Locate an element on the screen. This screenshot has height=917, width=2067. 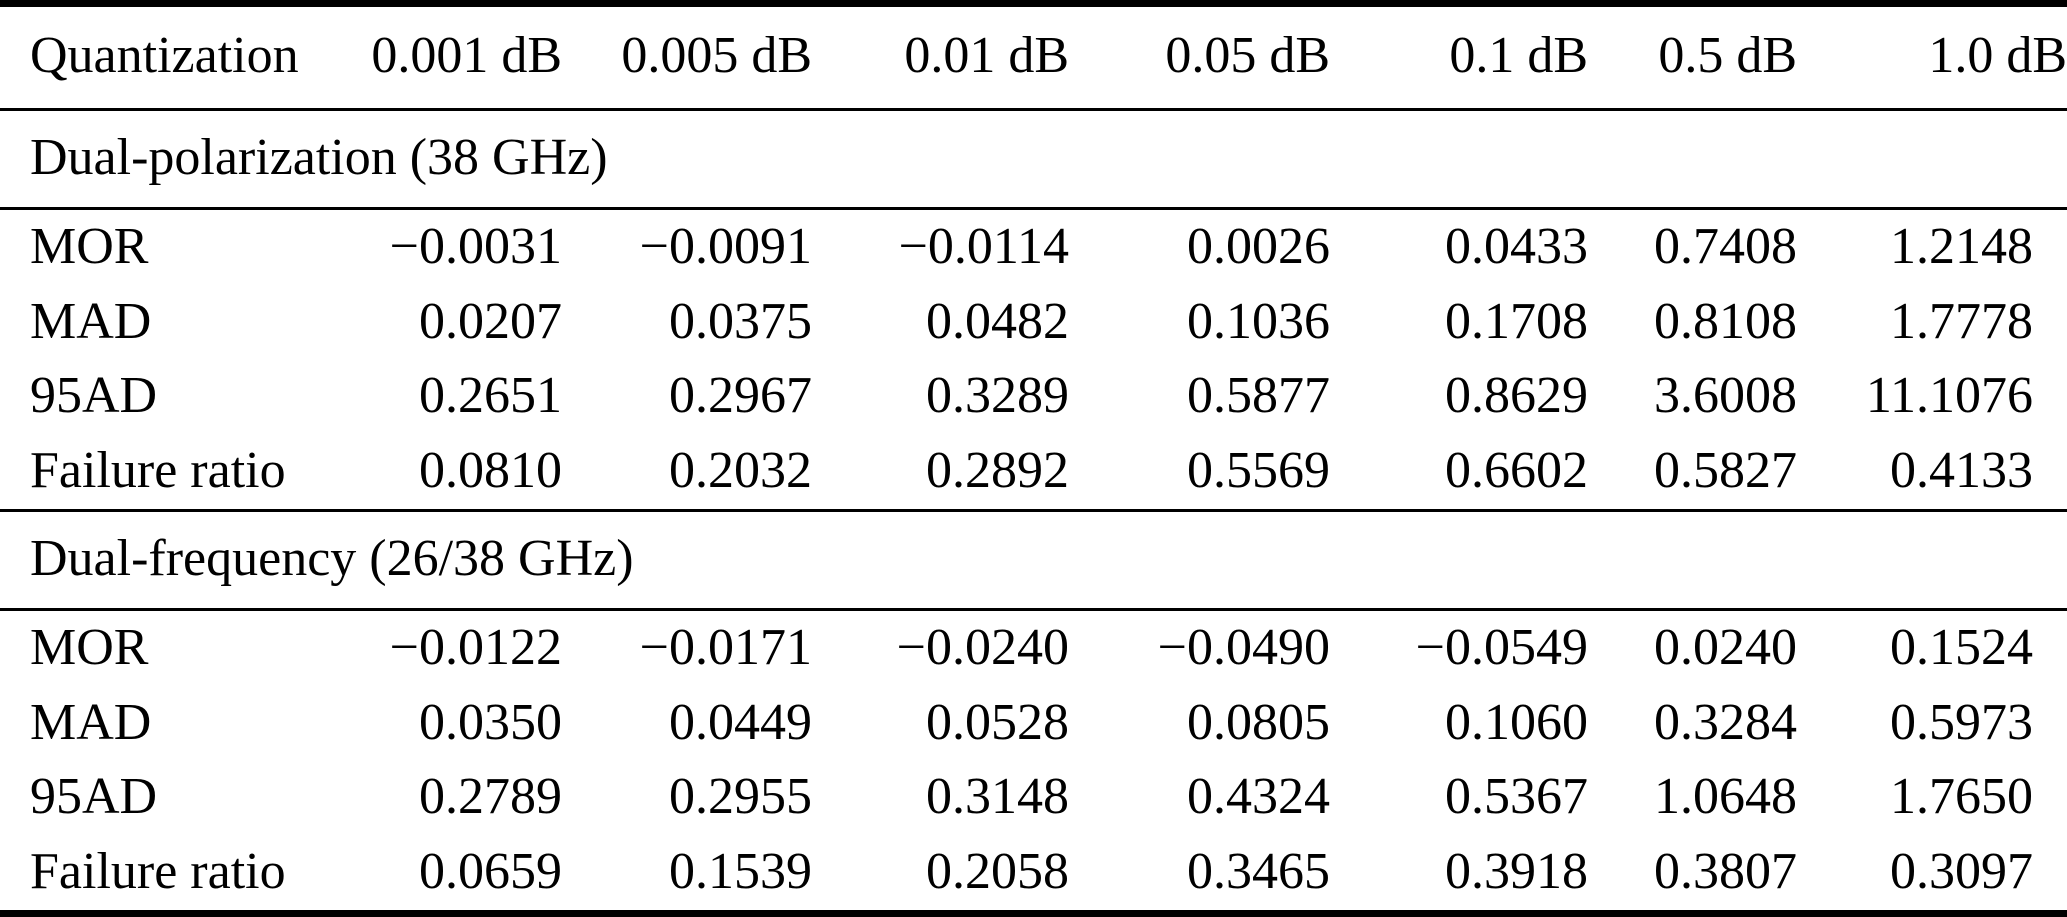
cell-value: 0.3284 is located at coordinates (1725, 722).